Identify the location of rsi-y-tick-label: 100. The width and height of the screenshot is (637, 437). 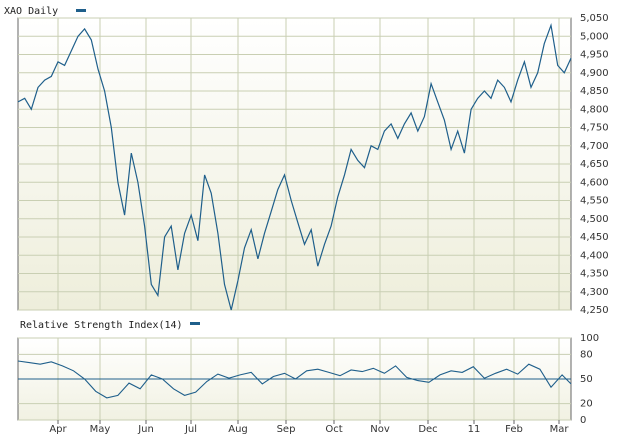
(589, 338).